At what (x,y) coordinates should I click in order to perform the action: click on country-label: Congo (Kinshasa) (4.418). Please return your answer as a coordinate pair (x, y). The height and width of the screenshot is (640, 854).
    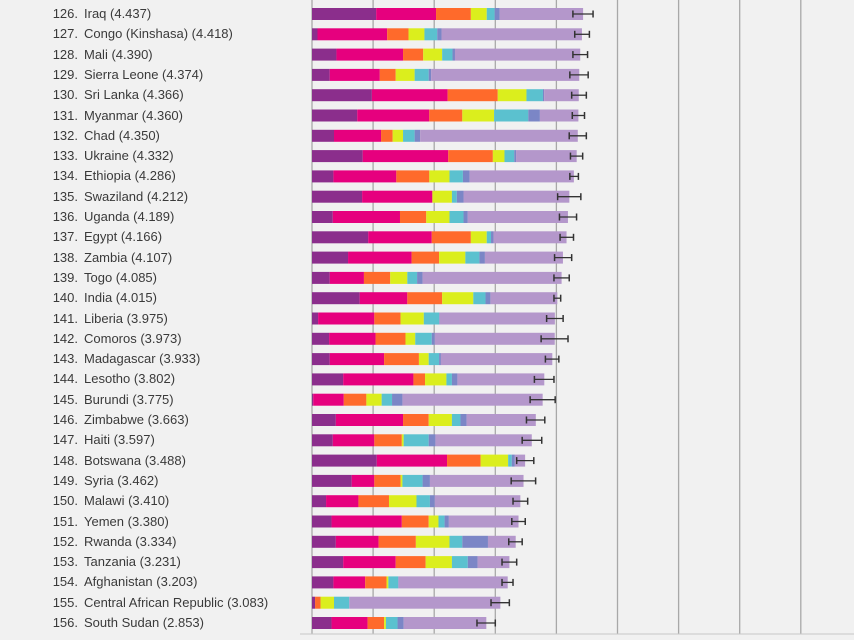
    Looking at the image, I should click on (158, 34).